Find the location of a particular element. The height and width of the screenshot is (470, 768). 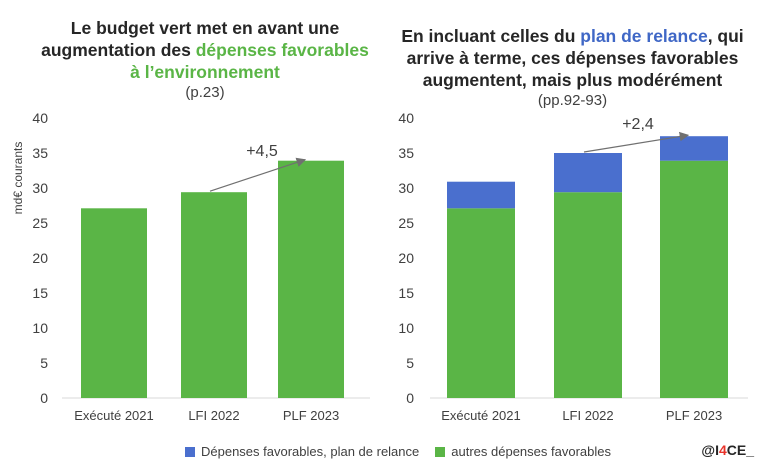

right-annotation-label: +2,4 is located at coordinates (638, 124).